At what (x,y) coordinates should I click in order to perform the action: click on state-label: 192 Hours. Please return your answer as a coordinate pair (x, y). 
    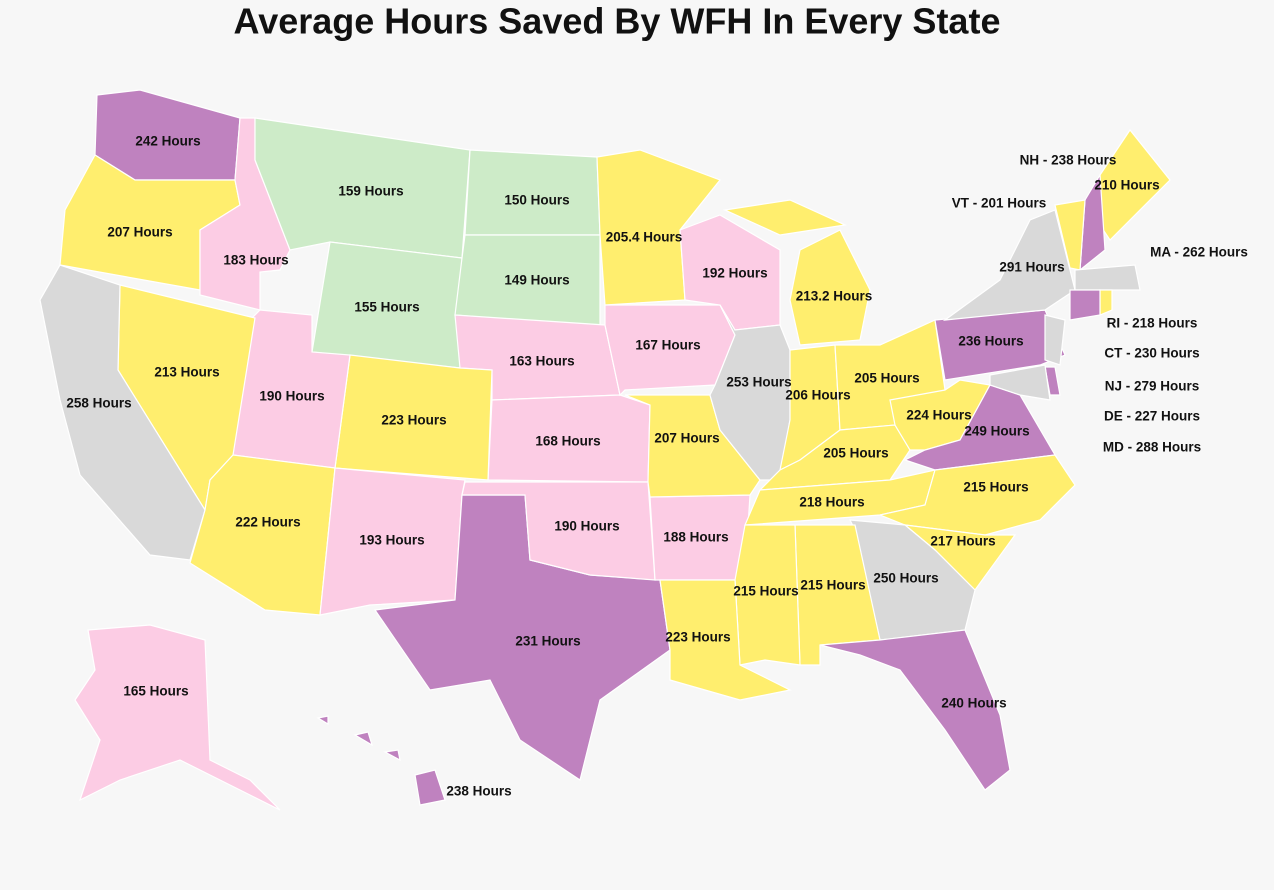
    Looking at the image, I should click on (734, 273).